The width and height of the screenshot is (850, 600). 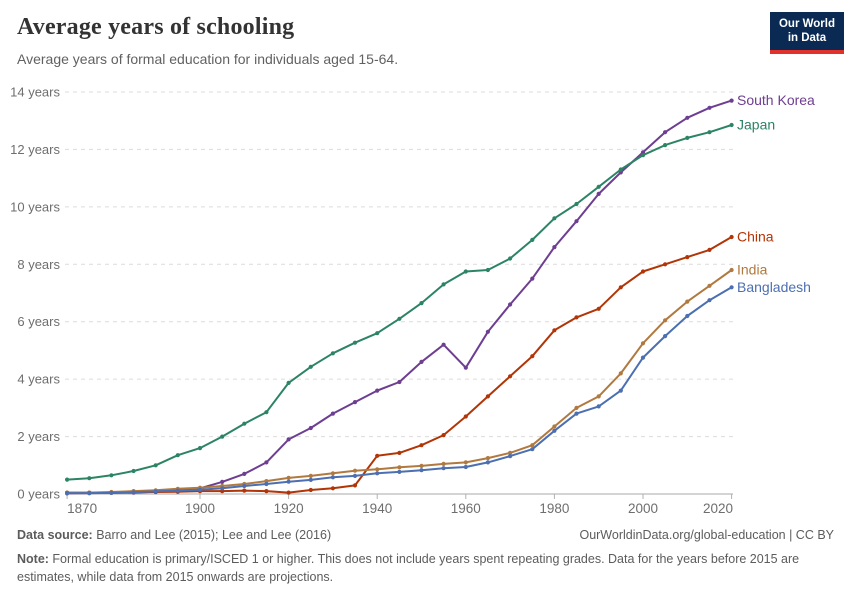 I want to click on x-tick-label: 1980, so click(x=554, y=508).